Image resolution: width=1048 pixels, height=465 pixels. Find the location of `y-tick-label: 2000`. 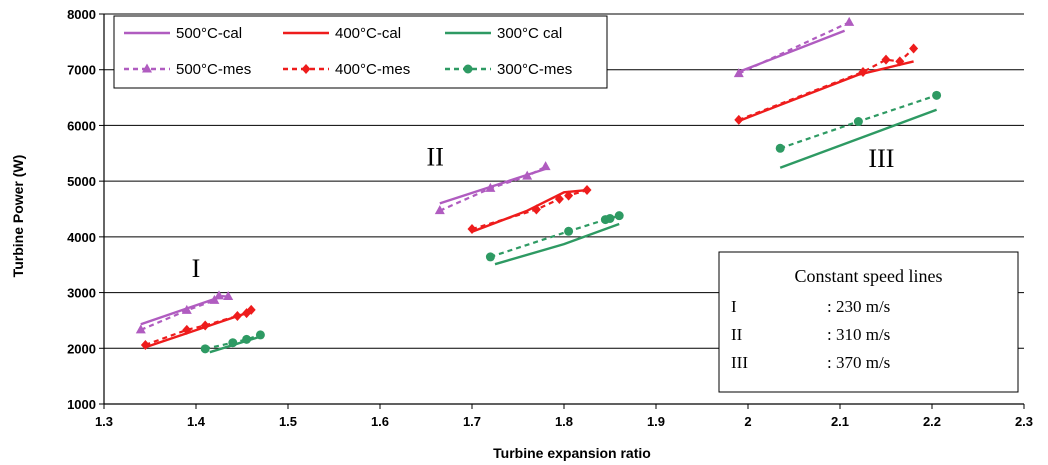

y-tick-label: 2000 is located at coordinates (81, 348).